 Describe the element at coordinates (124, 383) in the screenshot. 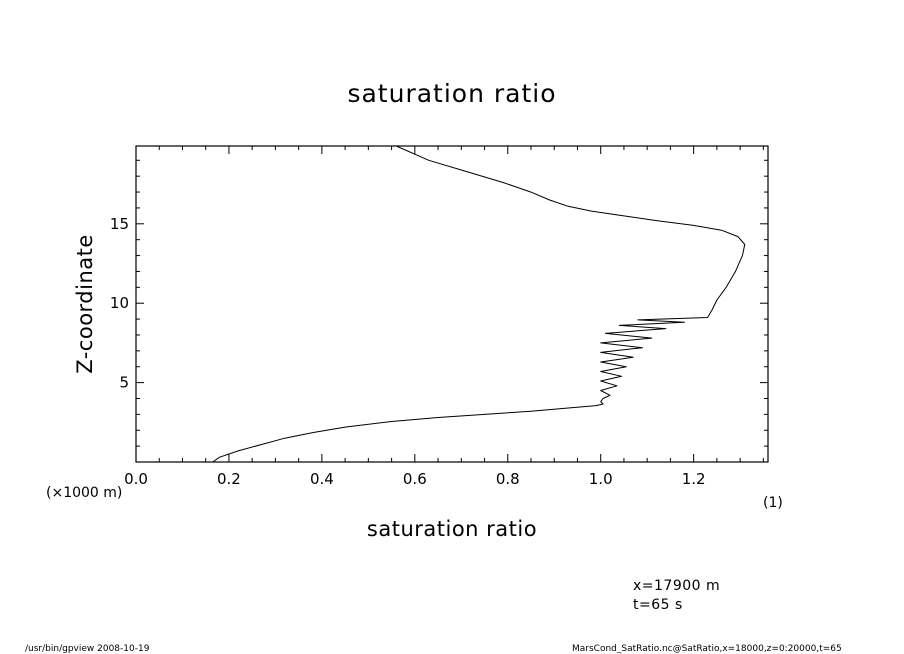

I see `y-tick-label: 5` at that location.